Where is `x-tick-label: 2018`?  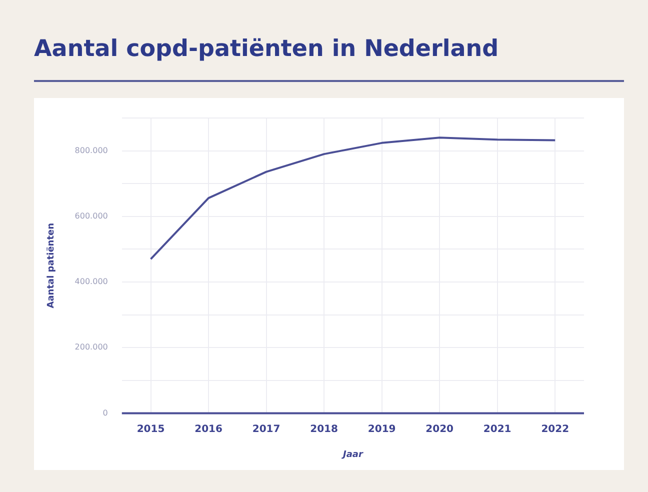 x-tick-label: 2018 is located at coordinates (324, 429).